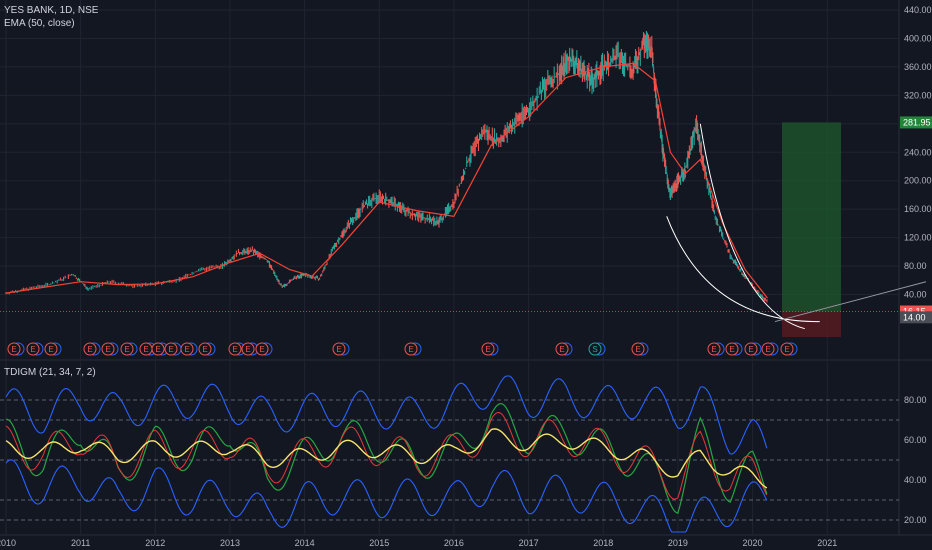 The width and height of the screenshot is (932, 550). Describe the element at coordinates (386, 496) in the screenshot. I see `tdi-band-lower-line` at that location.